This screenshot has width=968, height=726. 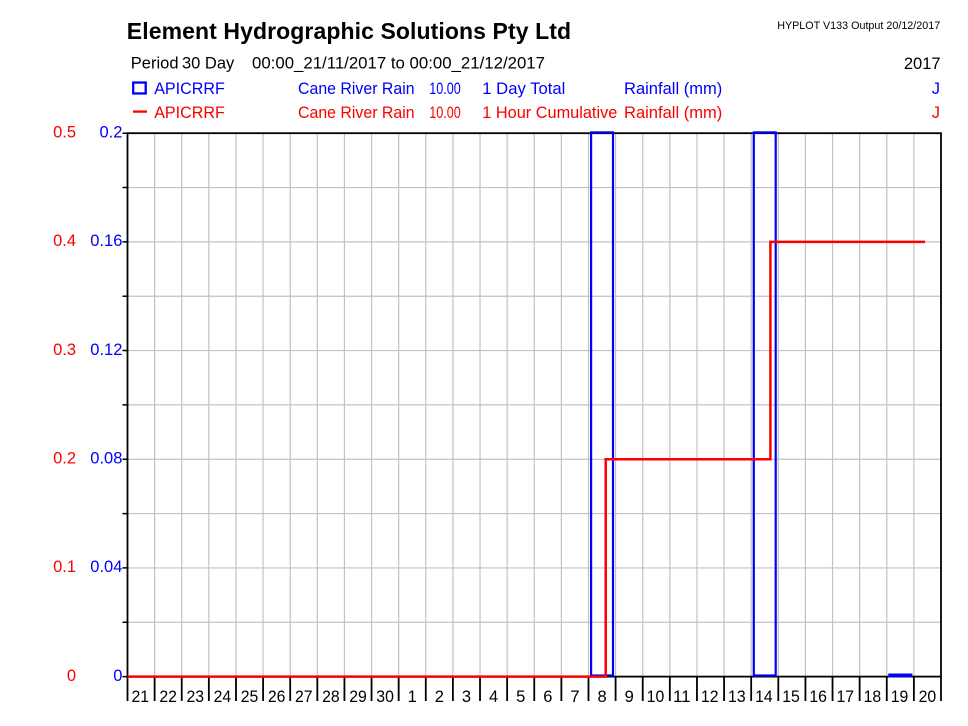 What do you see at coordinates (106, 350) in the screenshot?
I see `svg-text: 0.12` at bounding box center [106, 350].